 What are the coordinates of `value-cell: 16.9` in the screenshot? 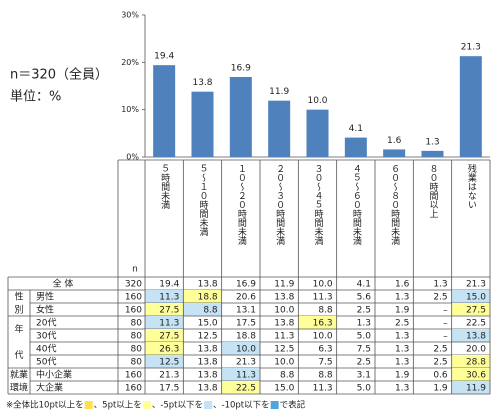 It's located at (246, 285).